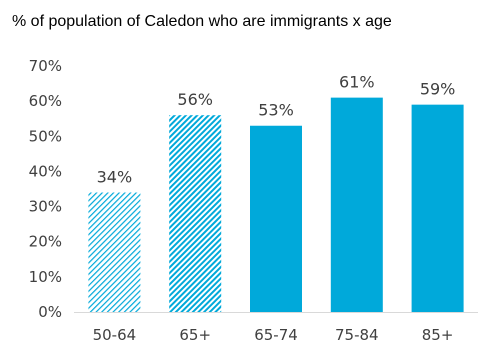 The width and height of the screenshot is (481, 351). Describe the element at coordinates (115, 177) in the screenshot. I see `bar-value-label: 34%` at that location.